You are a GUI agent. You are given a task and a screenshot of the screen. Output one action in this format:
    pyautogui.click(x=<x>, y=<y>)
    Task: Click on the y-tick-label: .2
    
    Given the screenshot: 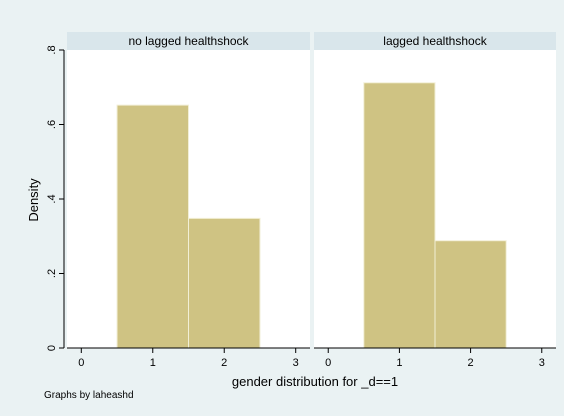 What is the action you would take?
    pyautogui.click(x=52, y=273)
    